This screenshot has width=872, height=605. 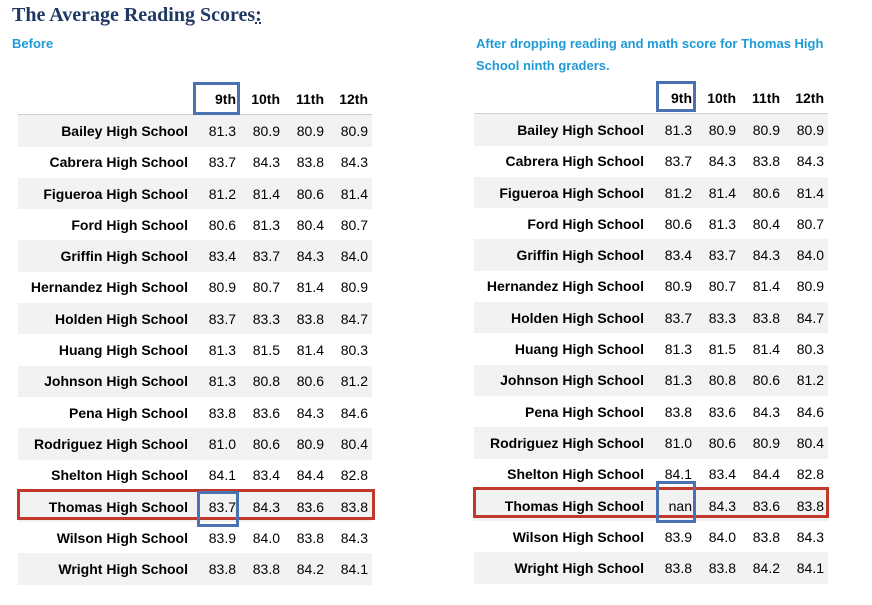 What do you see at coordinates (266, 569) in the screenshot?
I see `score-cell-10th: 83.8` at bounding box center [266, 569].